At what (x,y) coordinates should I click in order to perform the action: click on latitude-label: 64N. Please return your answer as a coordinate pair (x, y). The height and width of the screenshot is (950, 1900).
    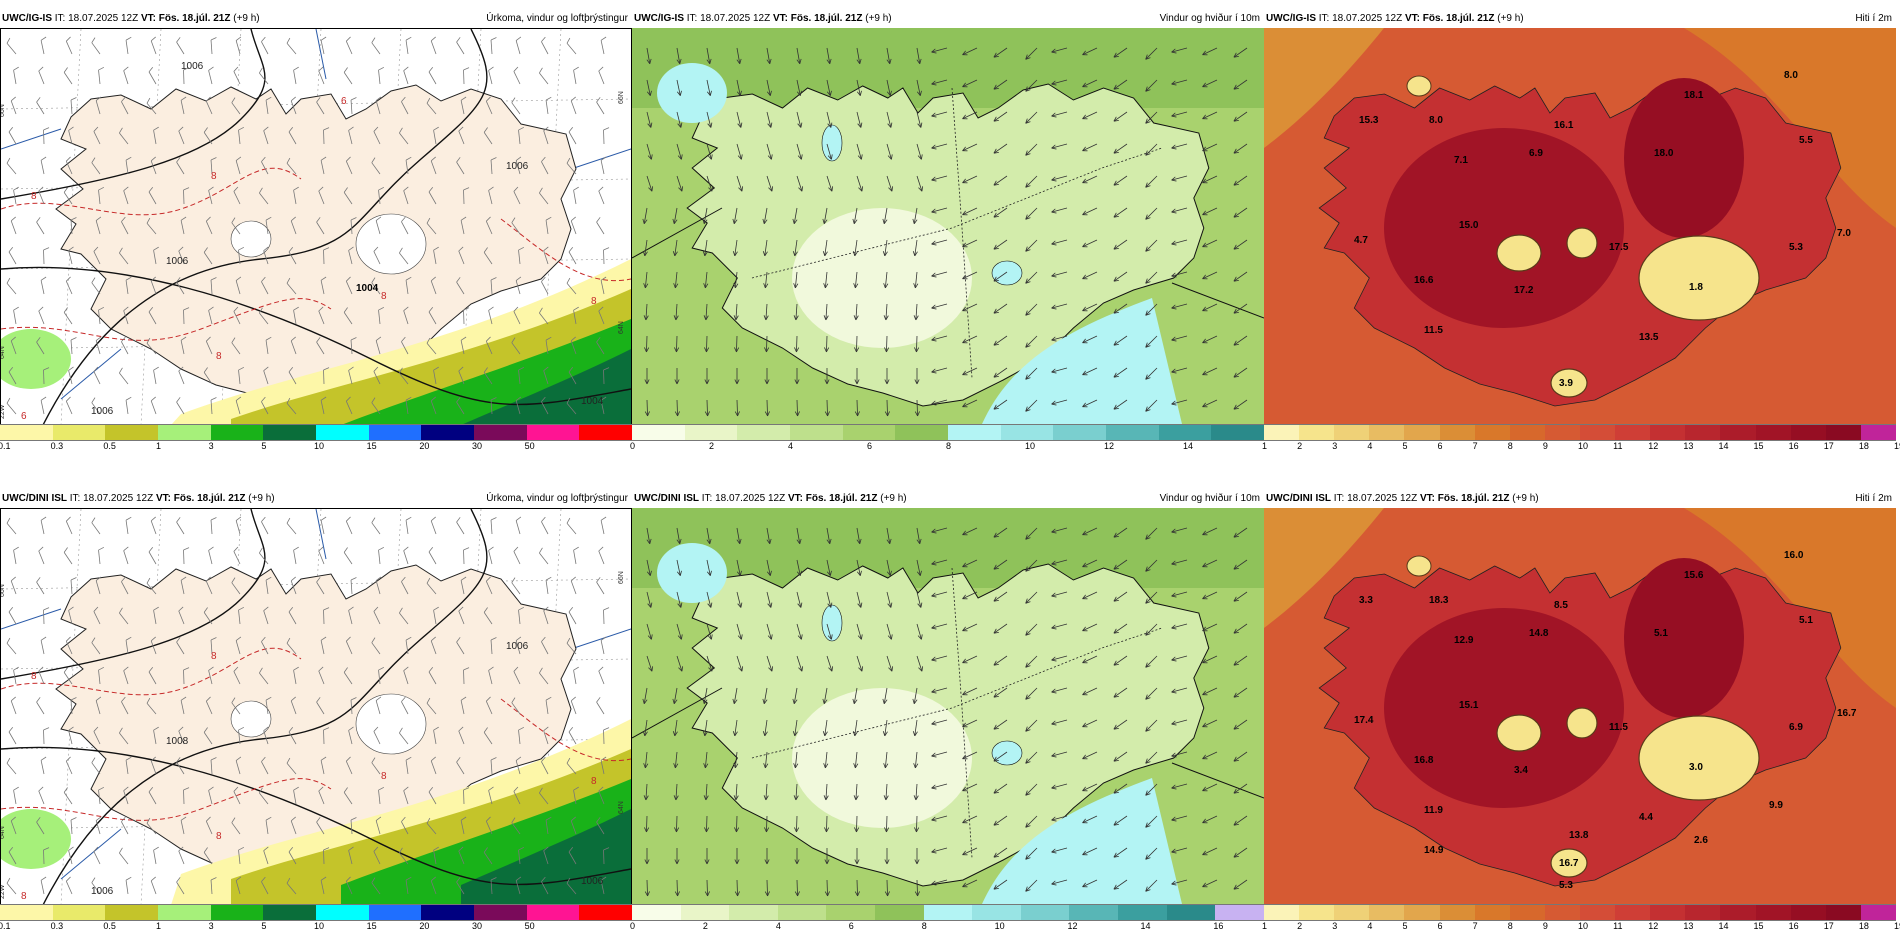
    Looking at the image, I should click on (3, 832).